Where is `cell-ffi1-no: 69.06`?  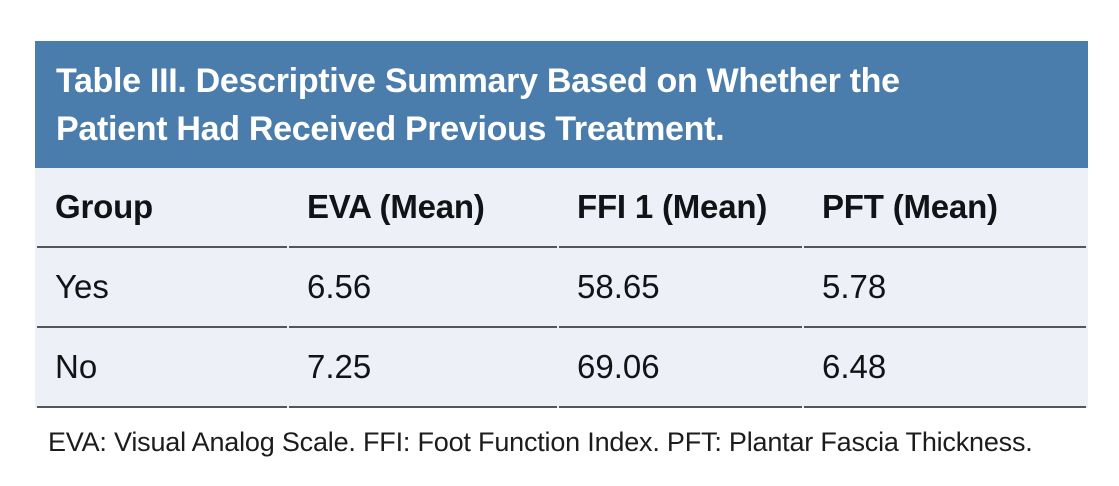 cell-ffi1-no: 69.06 is located at coordinates (680, 368).